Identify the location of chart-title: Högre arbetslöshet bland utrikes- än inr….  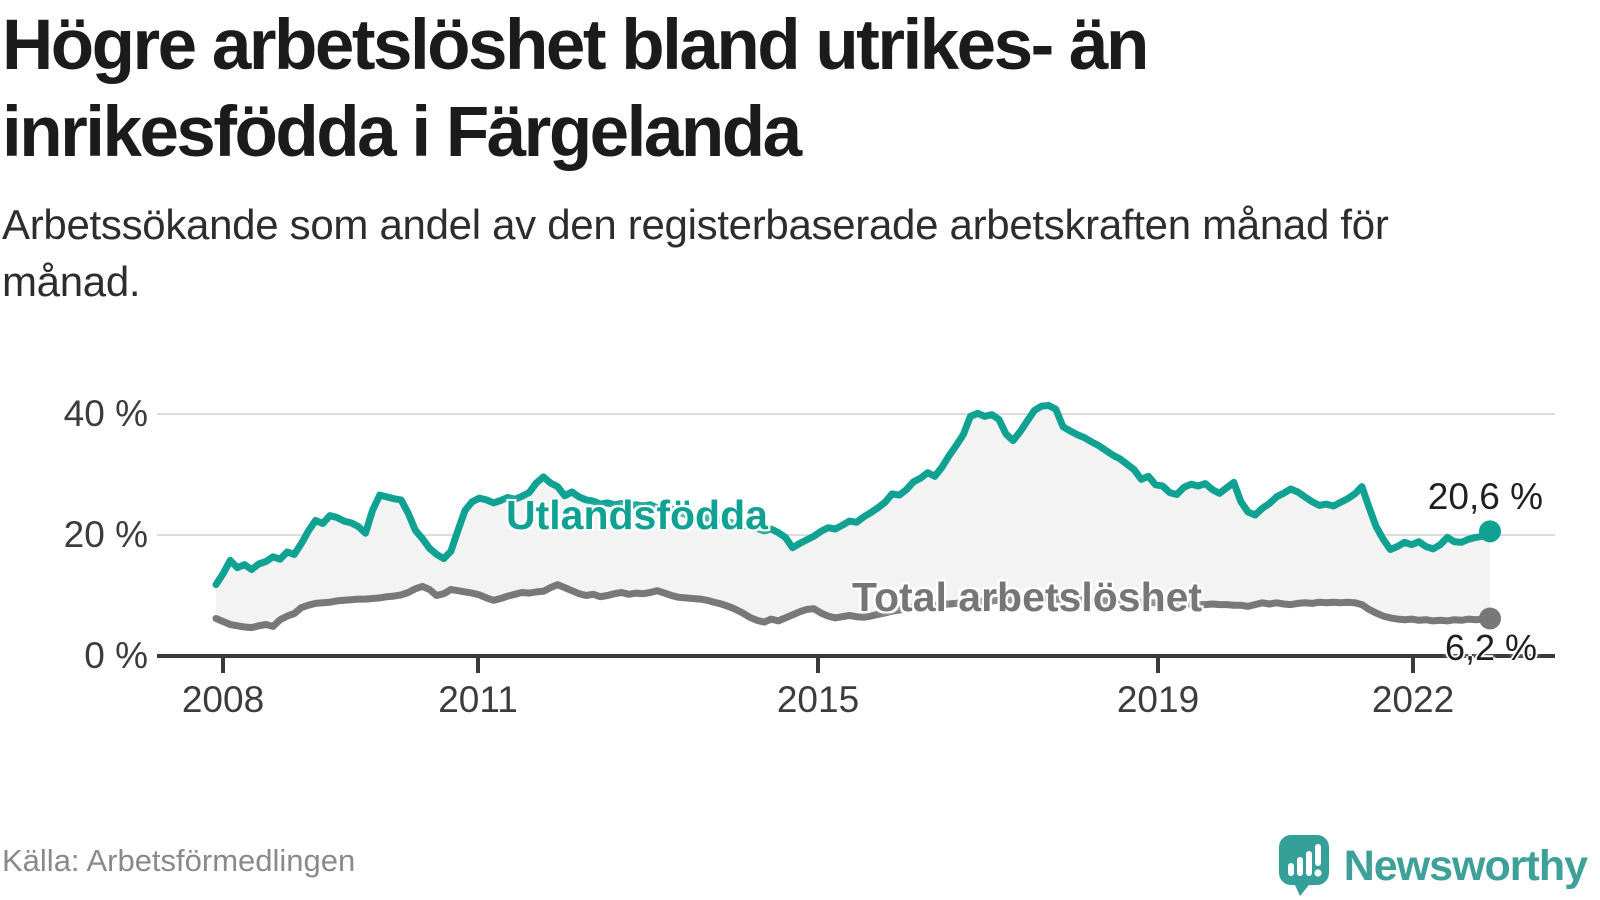
(575, 89).